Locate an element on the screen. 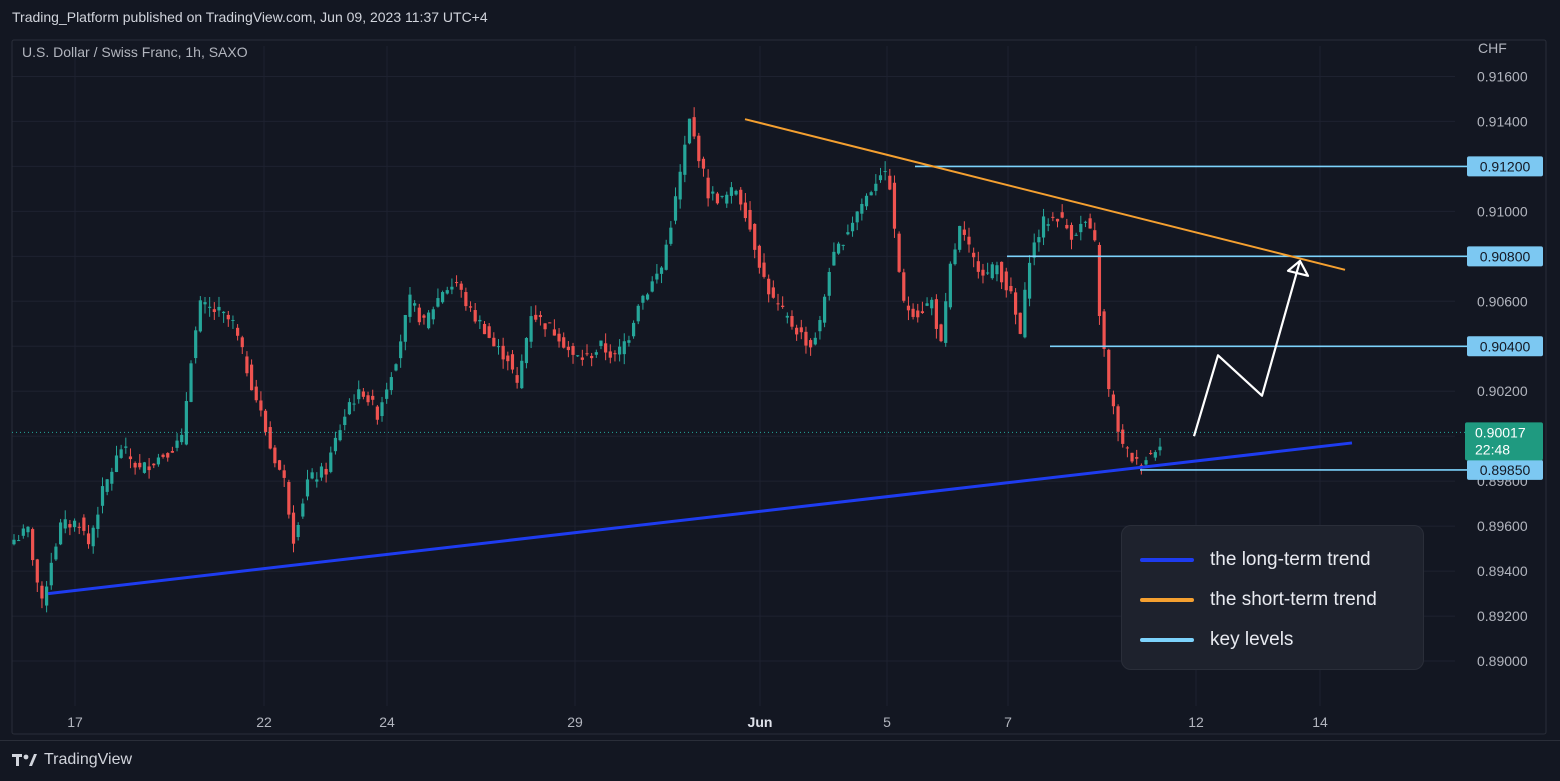 The image size is (1560, 781). tradingview-logo: TradingView is located at coordinates (72, 760).